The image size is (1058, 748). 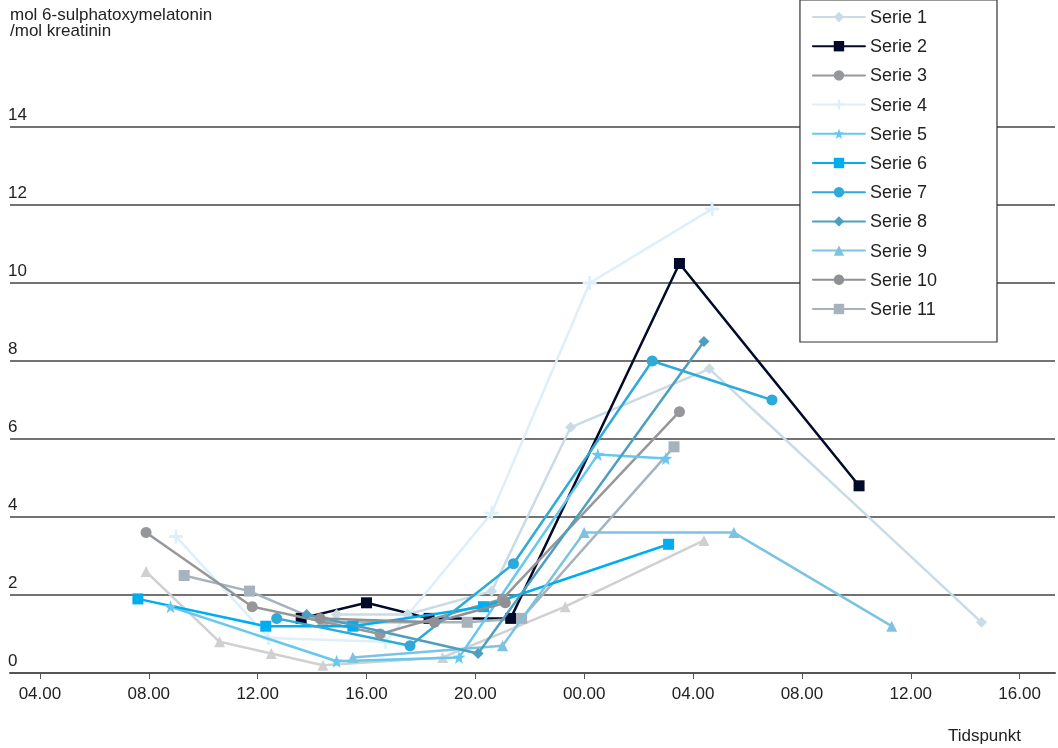 What do you see at coordinates (902, 309) in the screenshot?
I see `legend-label: Serie 11` at bounding box center [902, 309].